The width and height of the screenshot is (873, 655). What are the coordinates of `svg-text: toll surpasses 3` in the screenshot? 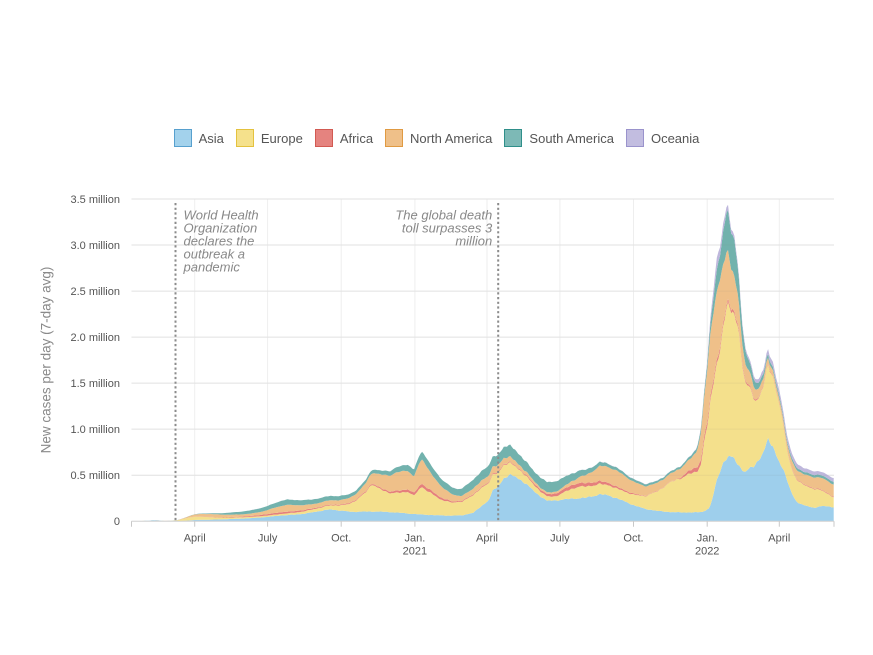 It's located at (447, 228).